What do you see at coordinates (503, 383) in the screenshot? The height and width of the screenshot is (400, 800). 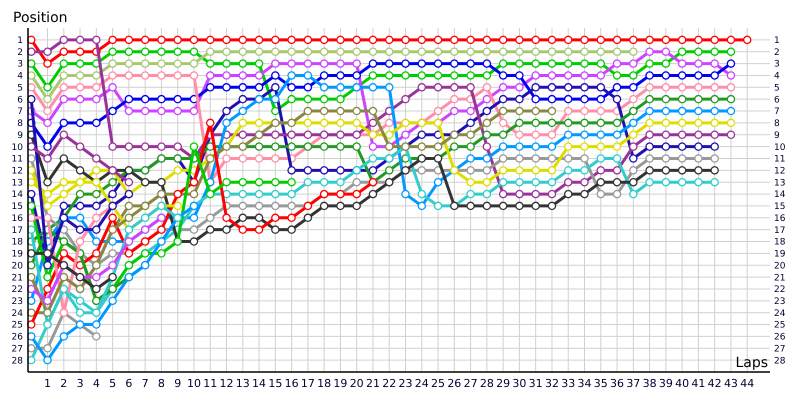 I see `x-tick-label: 29` at bounding box center [503, 383].